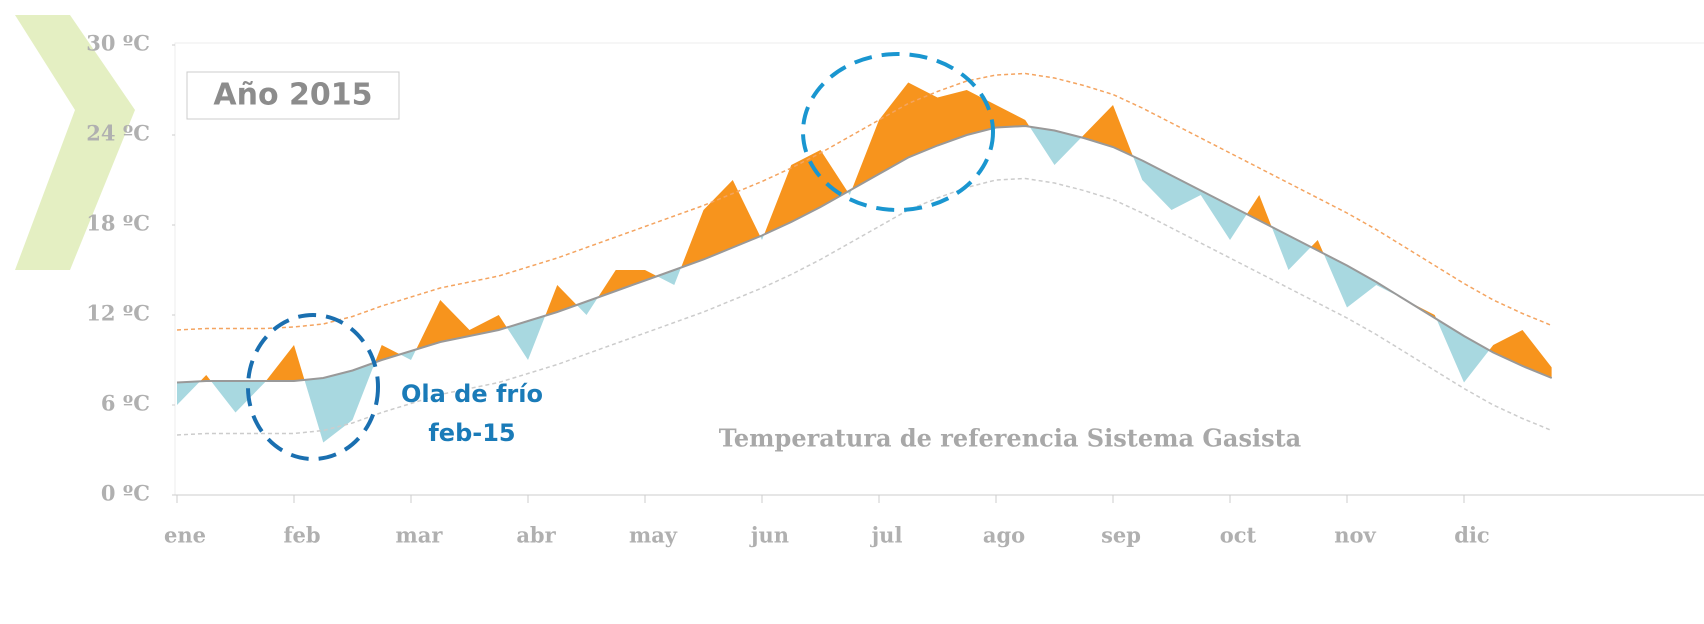  I want to click on y-tick-label: 0 ºC, so click(125, 493).